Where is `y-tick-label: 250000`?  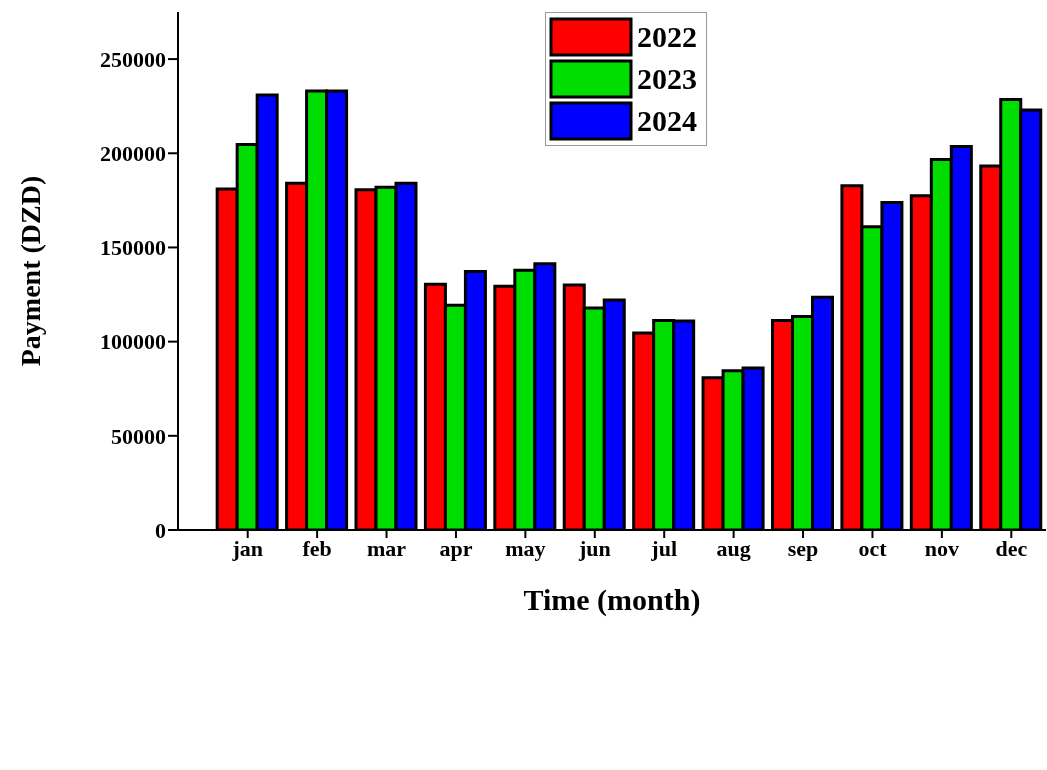
y-tick-label: 250000 is located at coordinates (133, 59).